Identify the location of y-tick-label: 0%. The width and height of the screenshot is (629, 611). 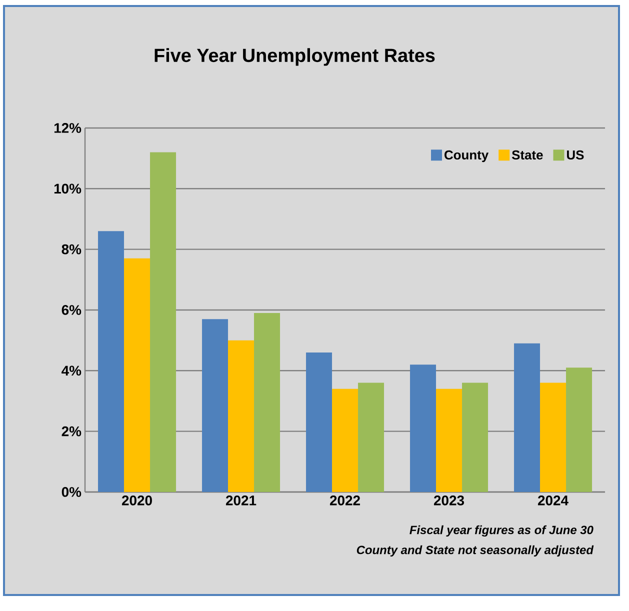
(72, 492).